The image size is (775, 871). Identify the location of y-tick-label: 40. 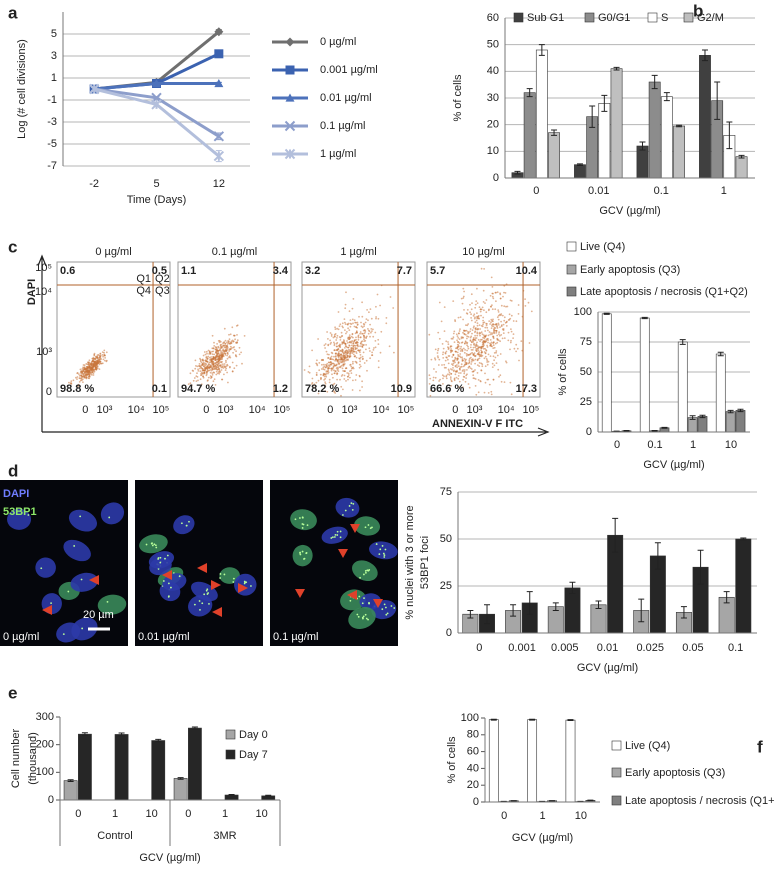
(473, 768).